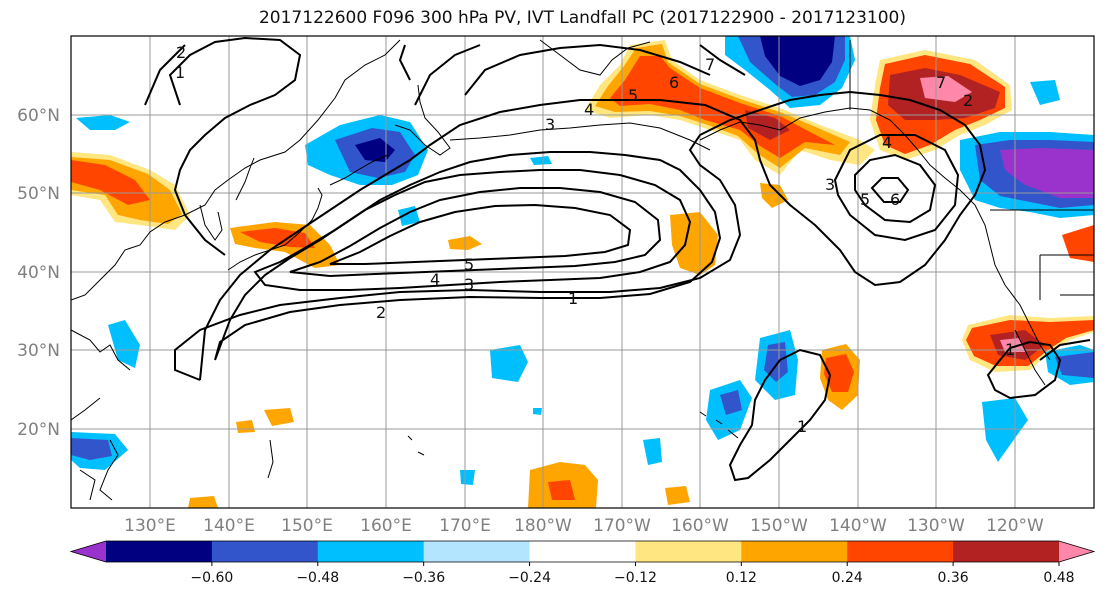 The width and height of the screenshot is (1105, 601). I want to click on contour-label-7: 7, so click(710, 64).